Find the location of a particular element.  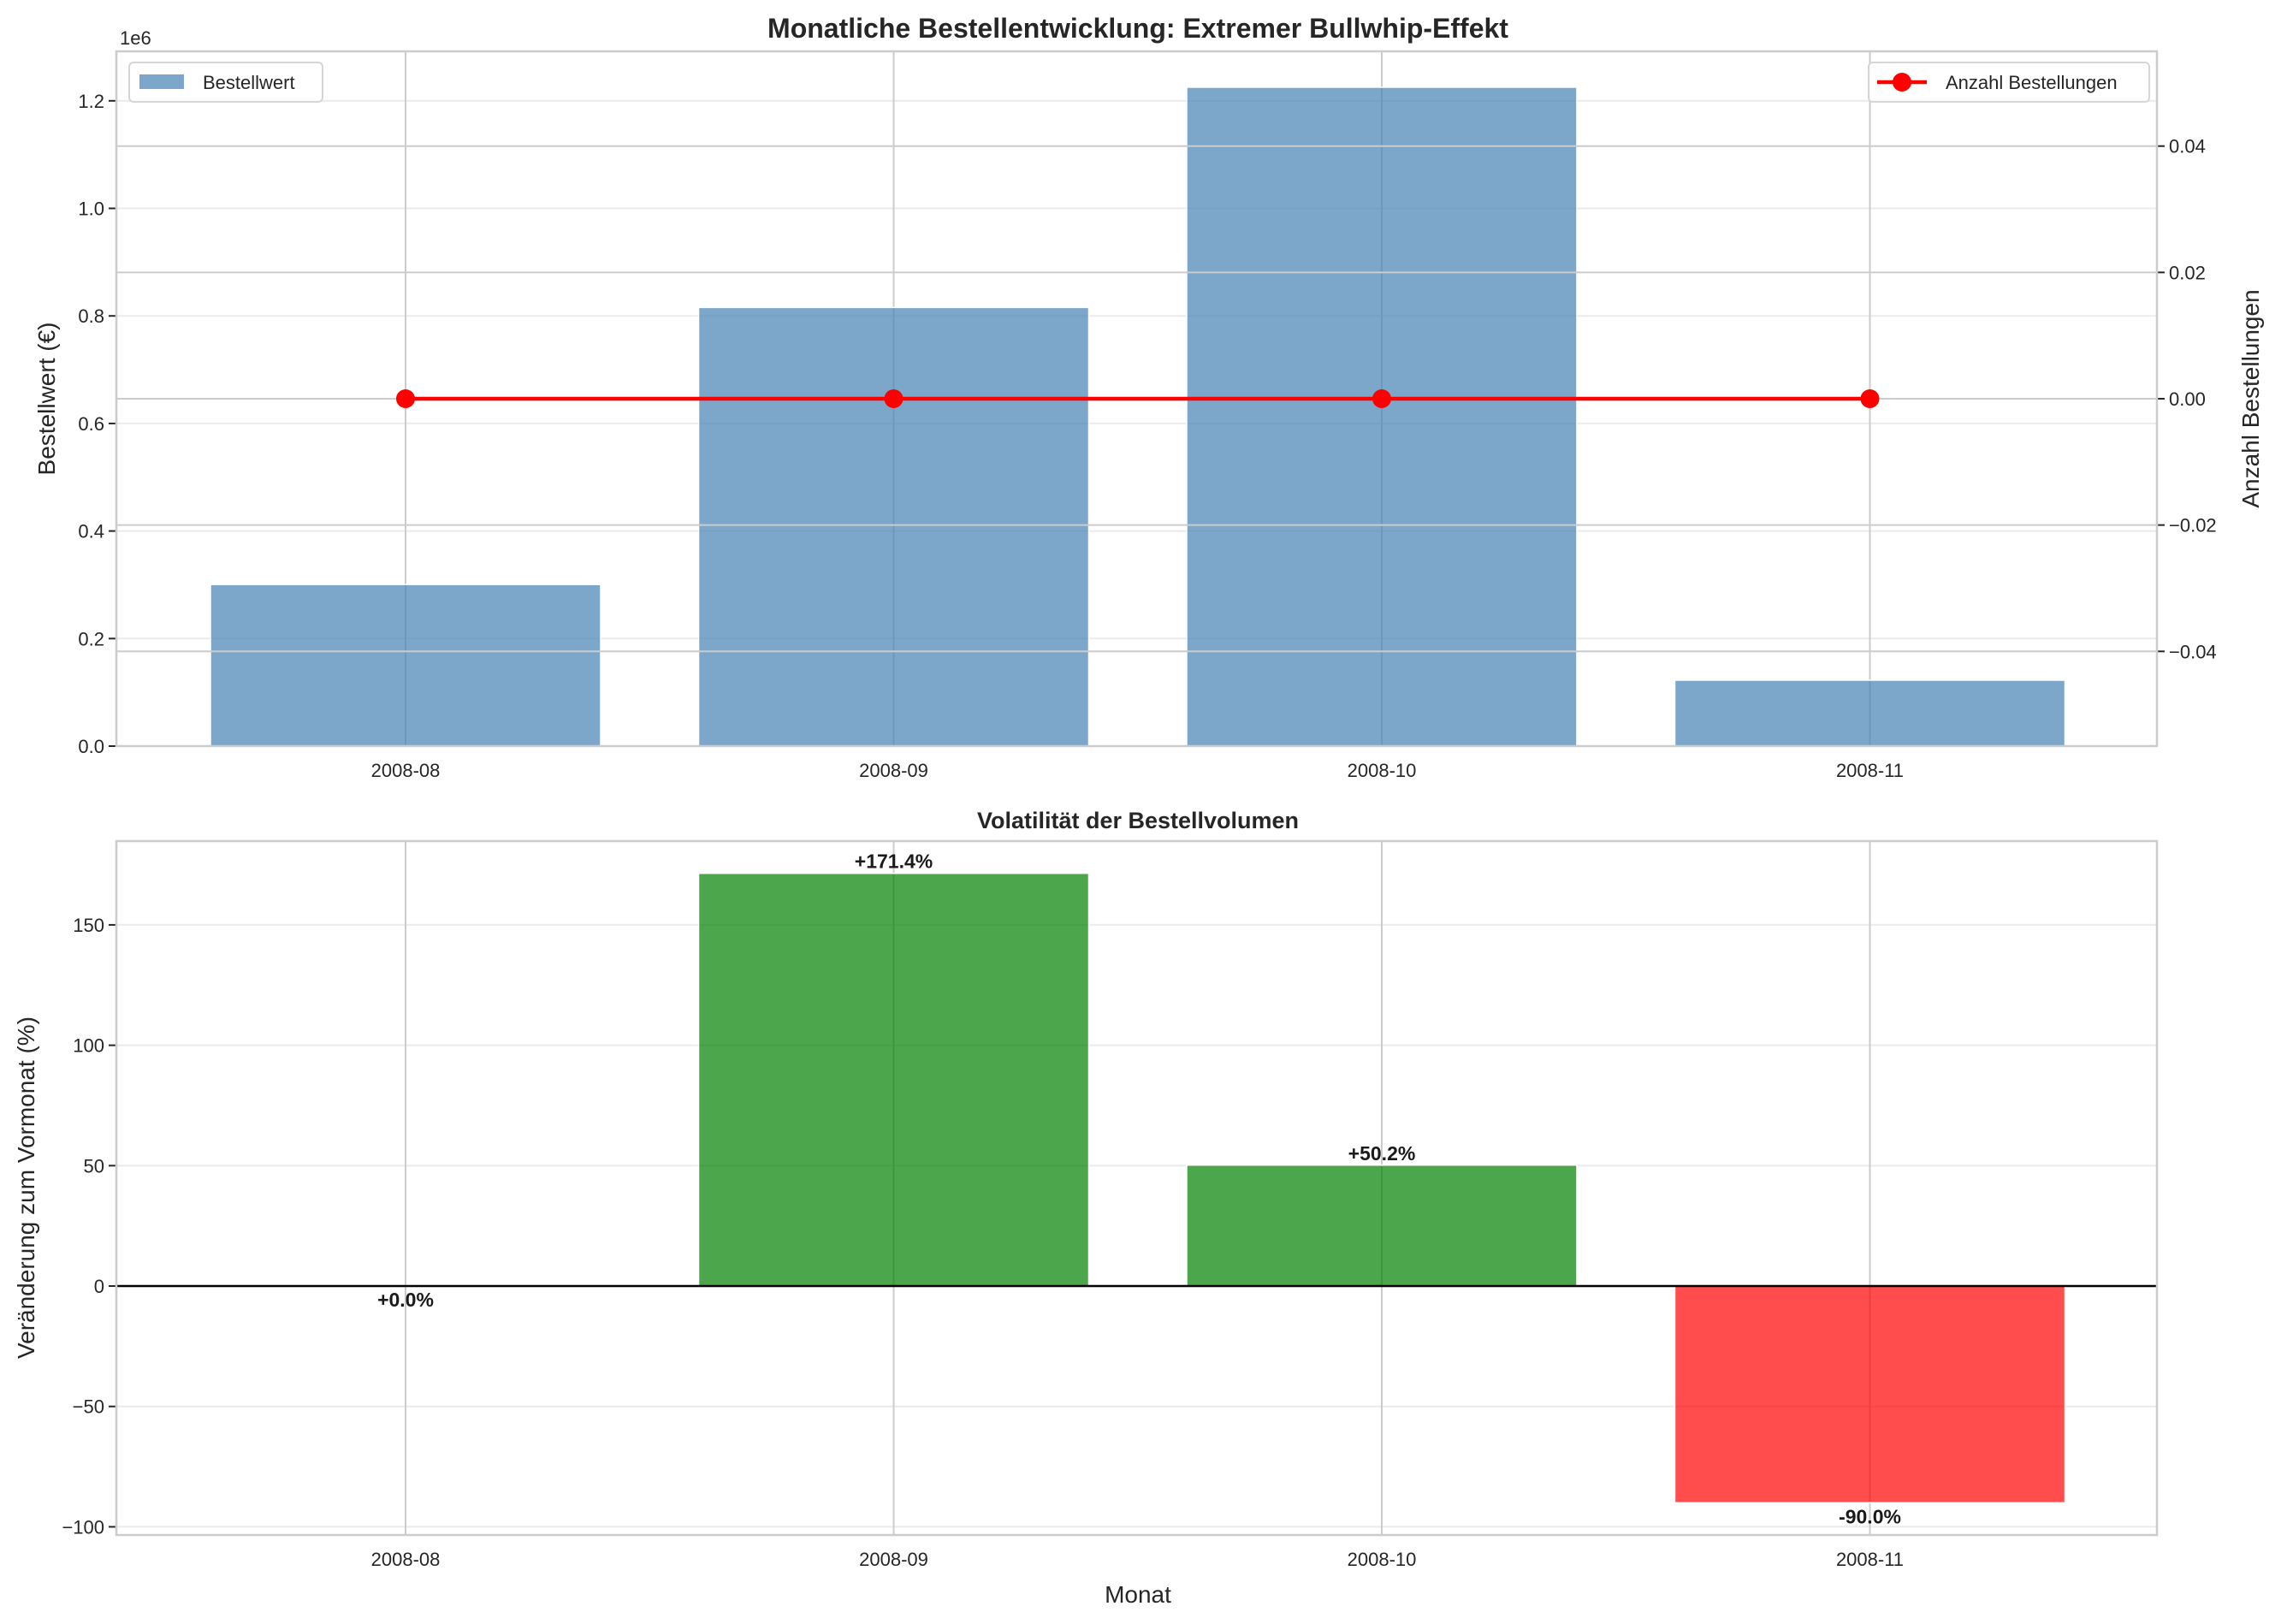

left-tick-label: 0.4 is located at coordinates (91, 531).